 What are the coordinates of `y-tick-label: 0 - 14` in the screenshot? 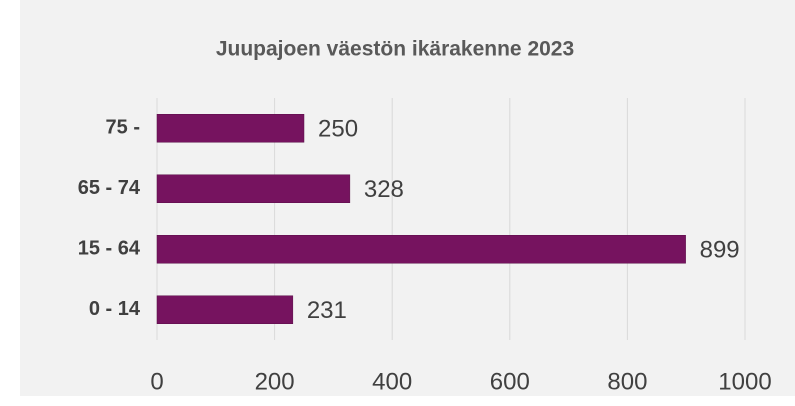 It's located at (115, 309).